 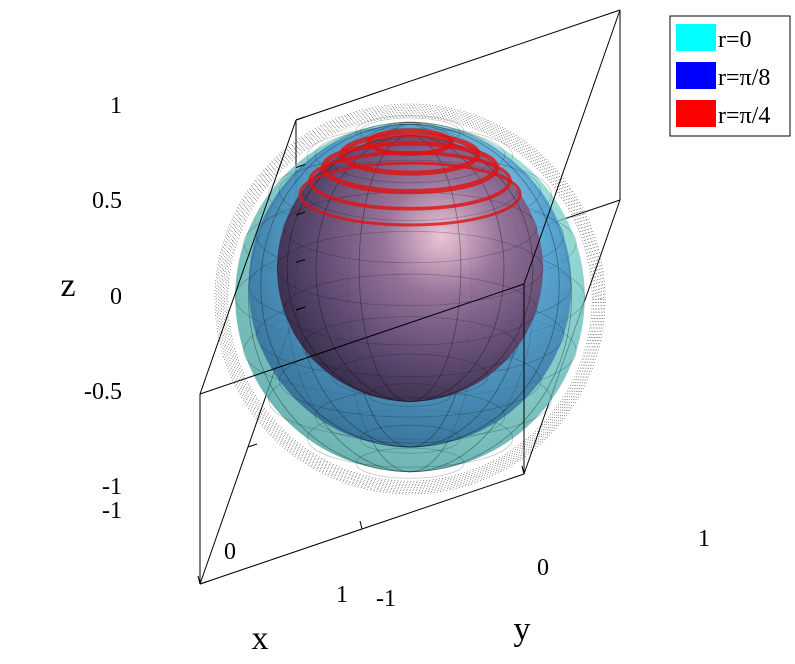 I want to click on y-tick-label: -1, so click(x=386, y=599).